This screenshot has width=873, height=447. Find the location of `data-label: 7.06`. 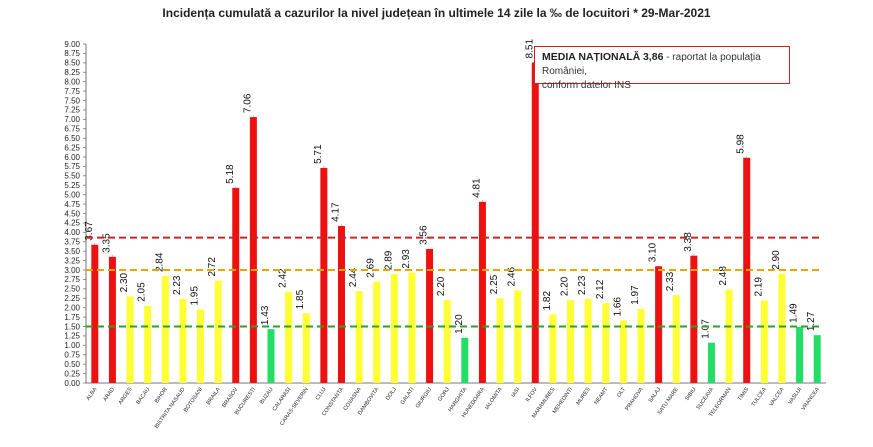

data-label: 7.06 is located at coordinates (247, 103).